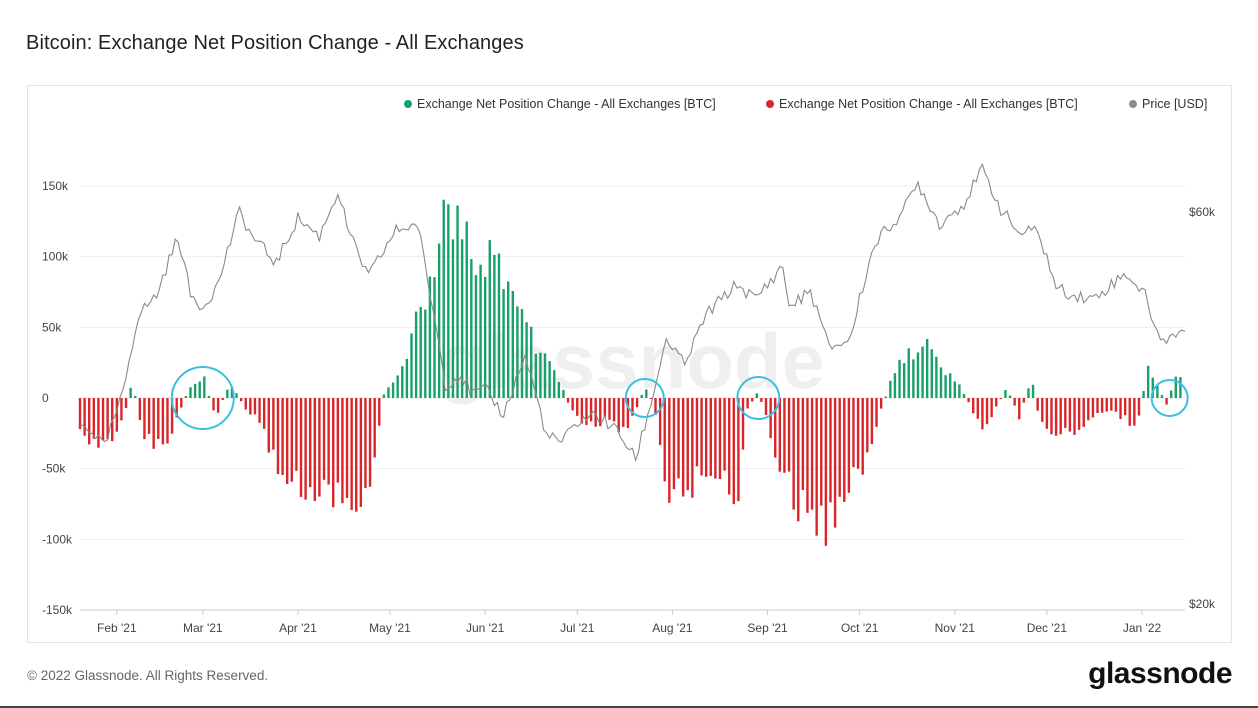 Image resolution: width=1258 pixels, height=708 pixels. What do you see at coordinates (390, 628) in the screenshot?
I see `x-tick-label: May '21` at bounding box center [390, 628].